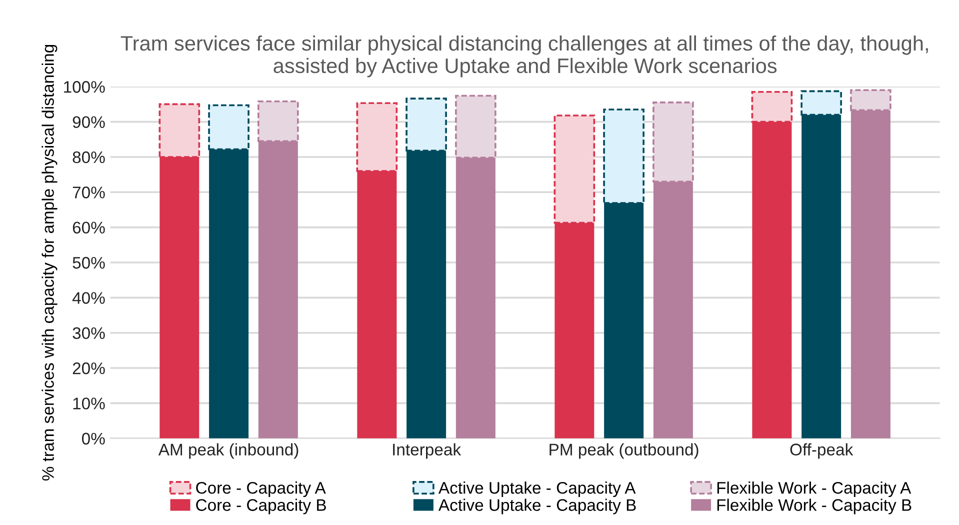  Describe the element at coordinates (84, 87) in the screenshot. I see `y-tick-label: 100%` at that location.